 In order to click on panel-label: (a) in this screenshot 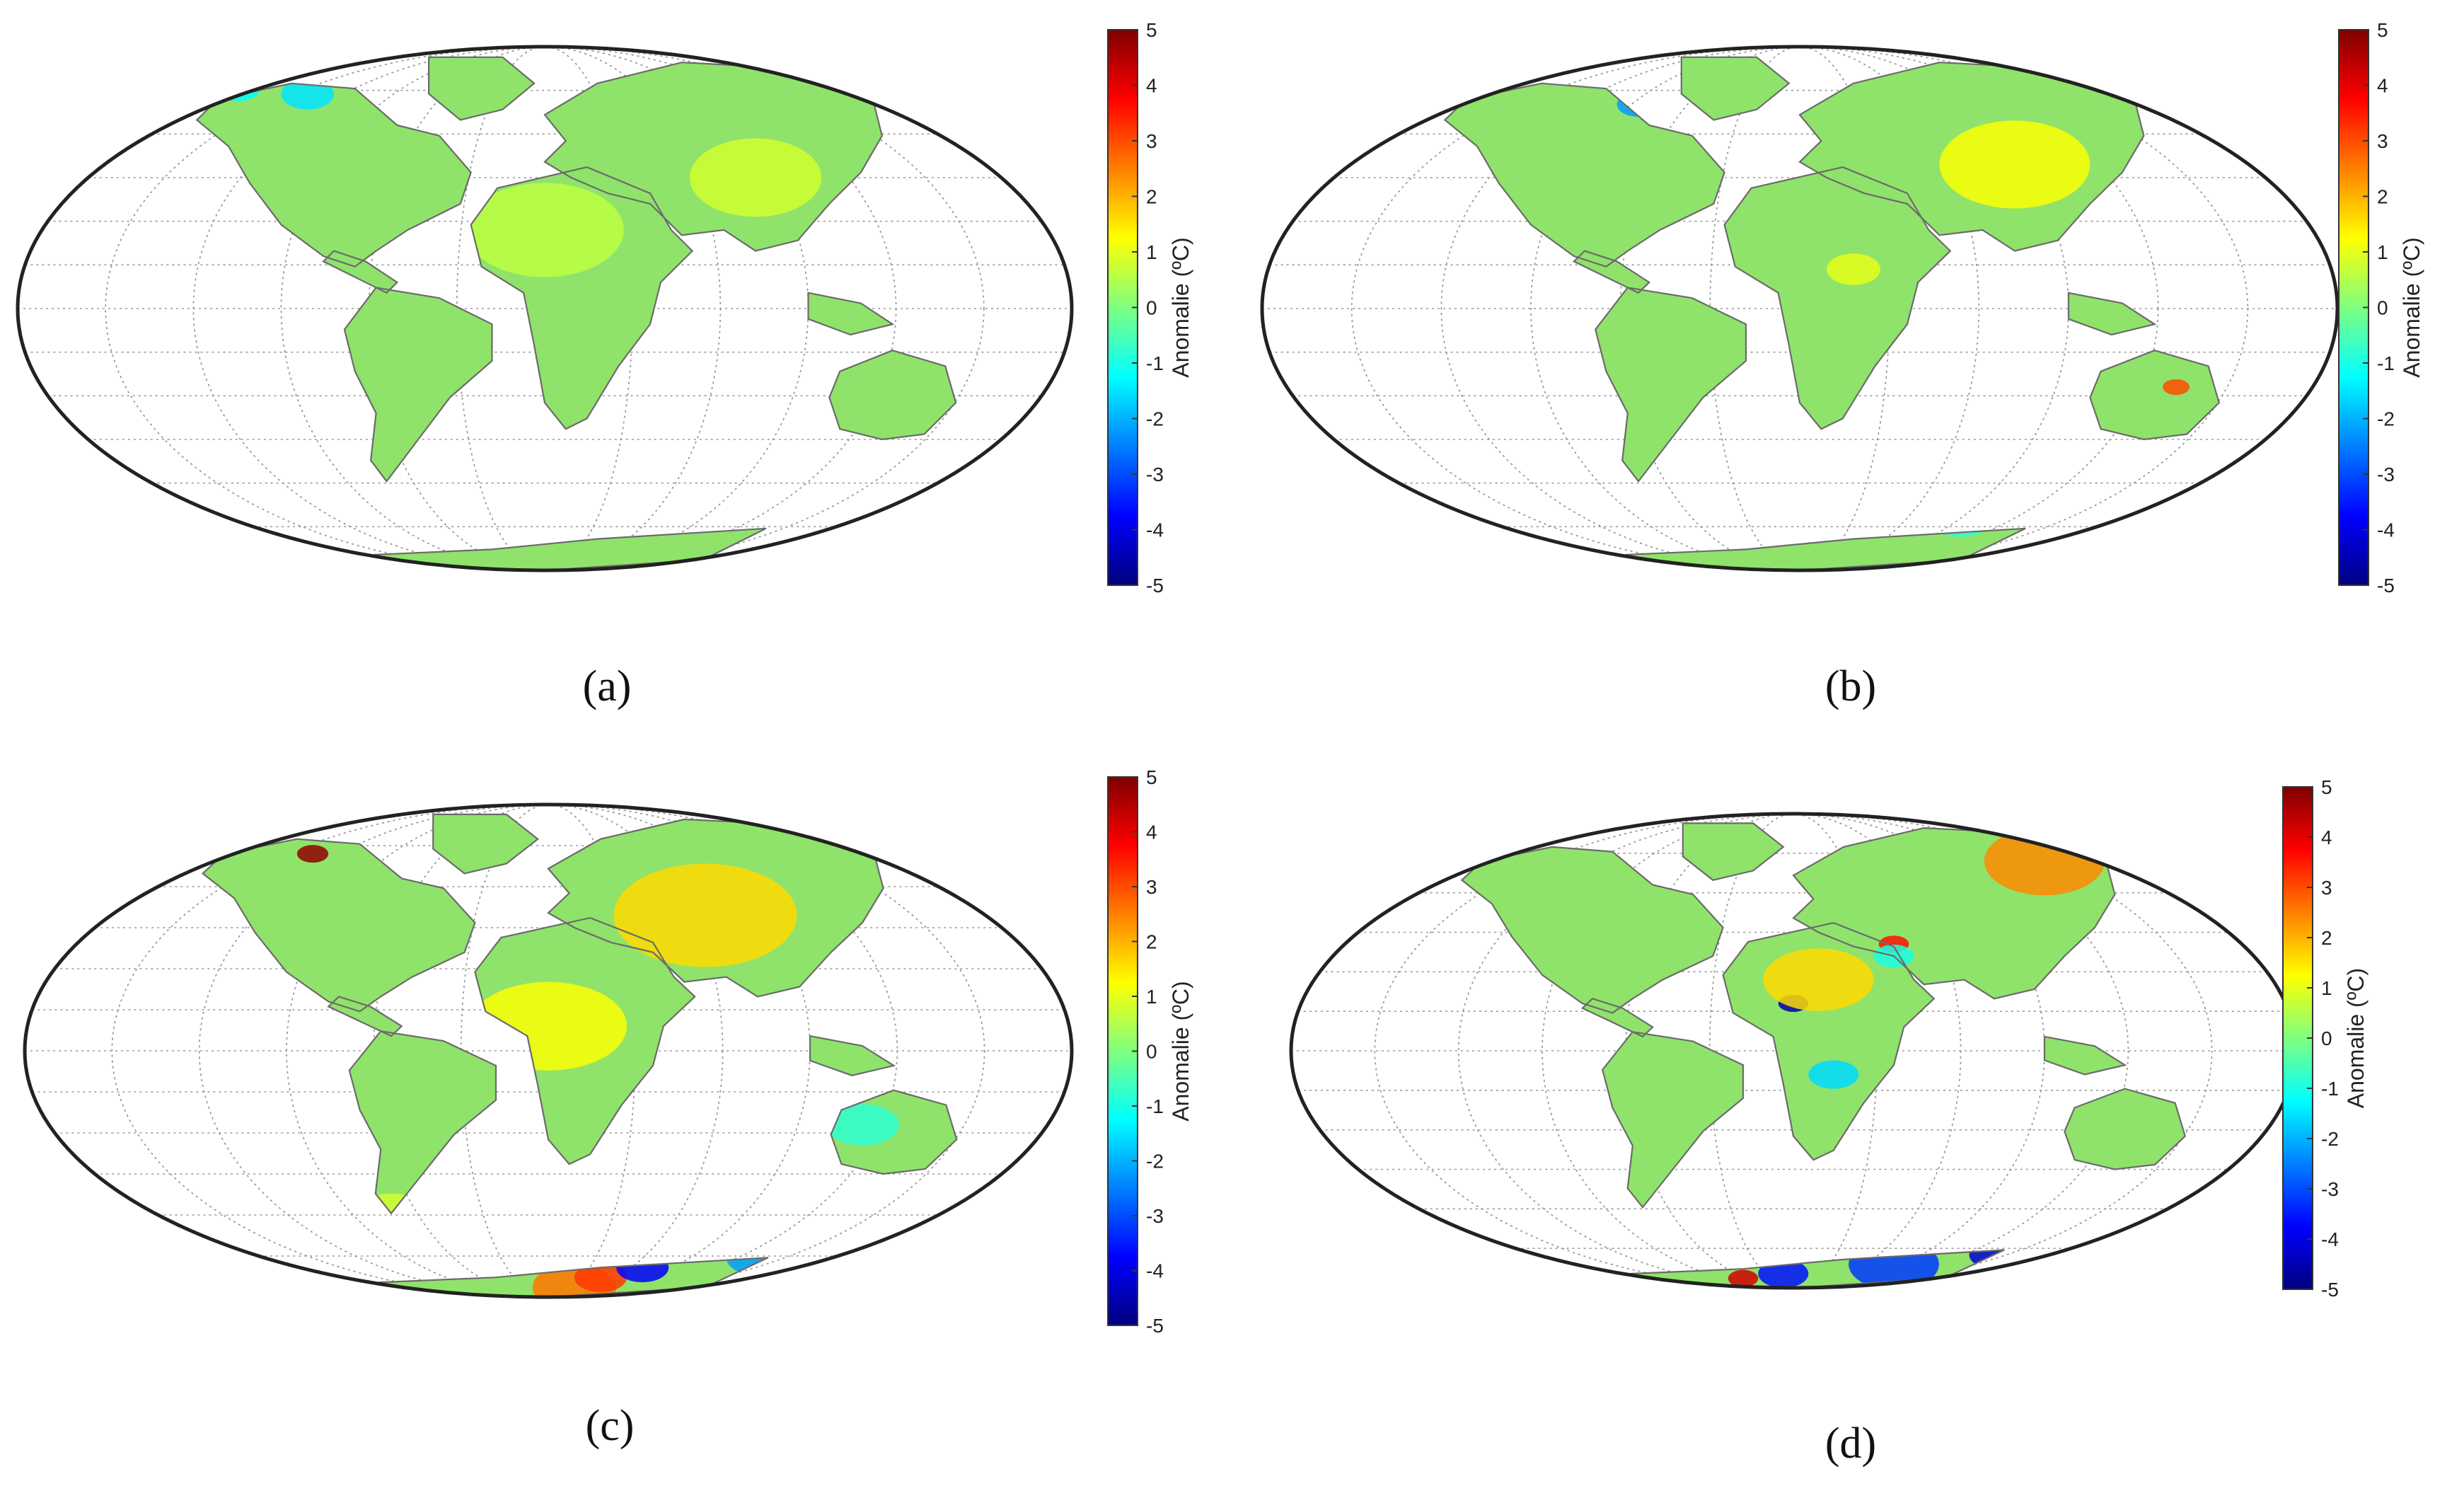, I will do `click(607, 686)`.